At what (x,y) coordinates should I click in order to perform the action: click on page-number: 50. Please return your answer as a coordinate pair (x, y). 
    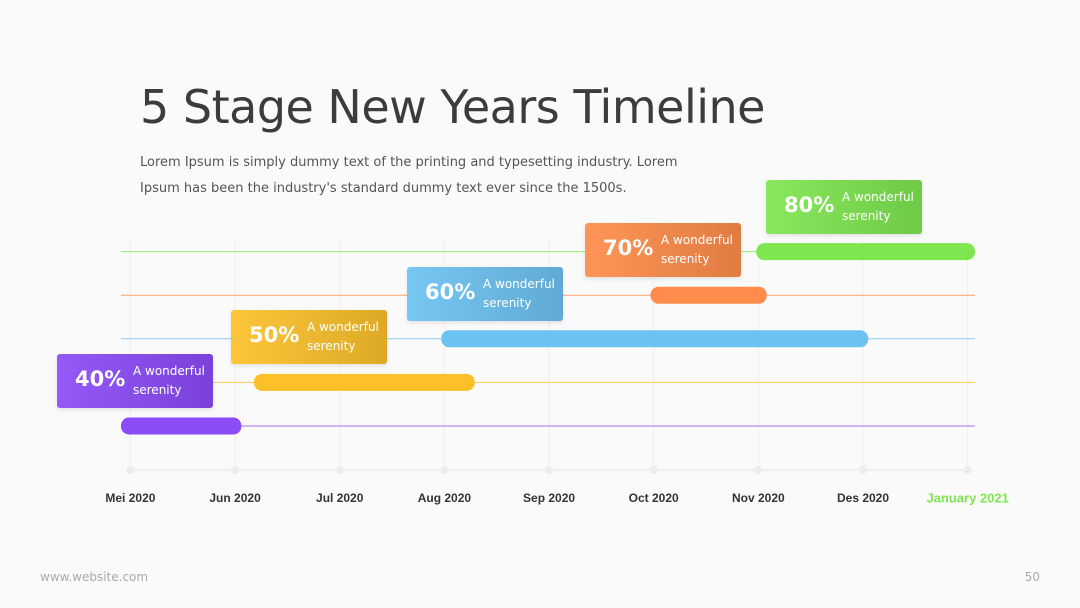
    Looking at the image, I should click on (1032, 577).